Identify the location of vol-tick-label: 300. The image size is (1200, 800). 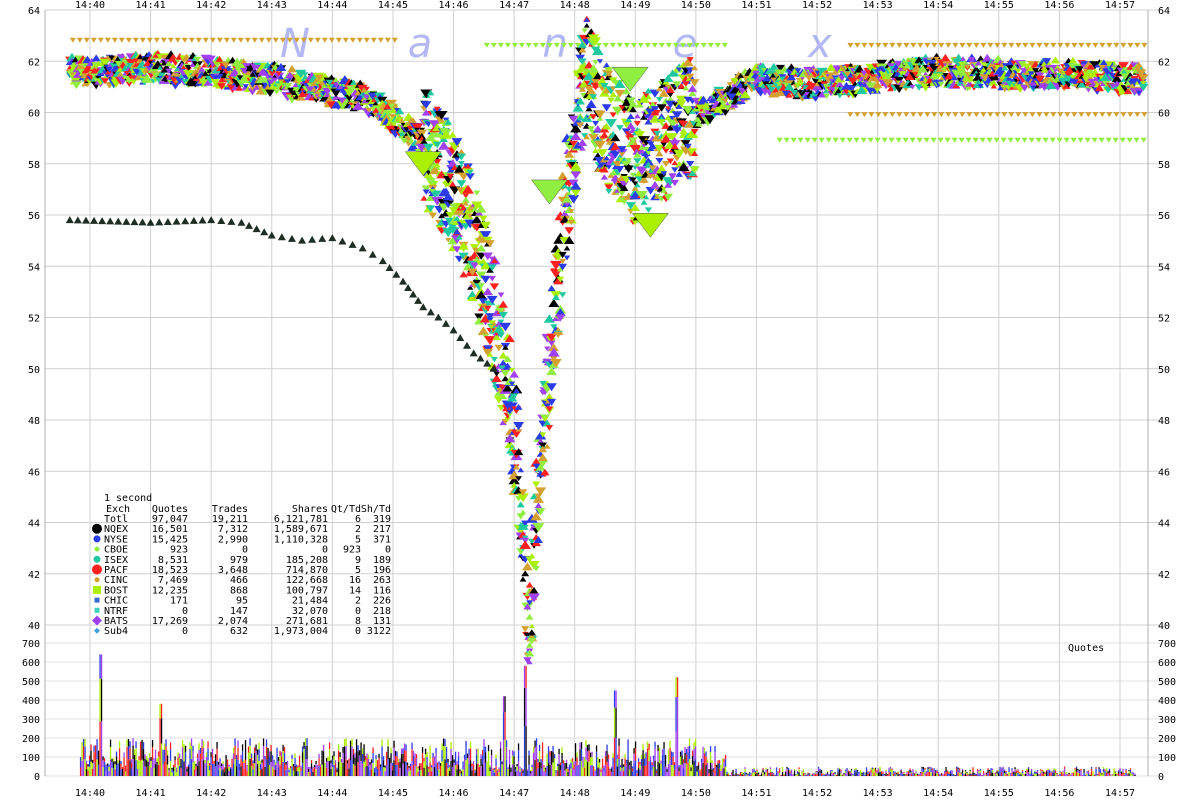
(31, 720).